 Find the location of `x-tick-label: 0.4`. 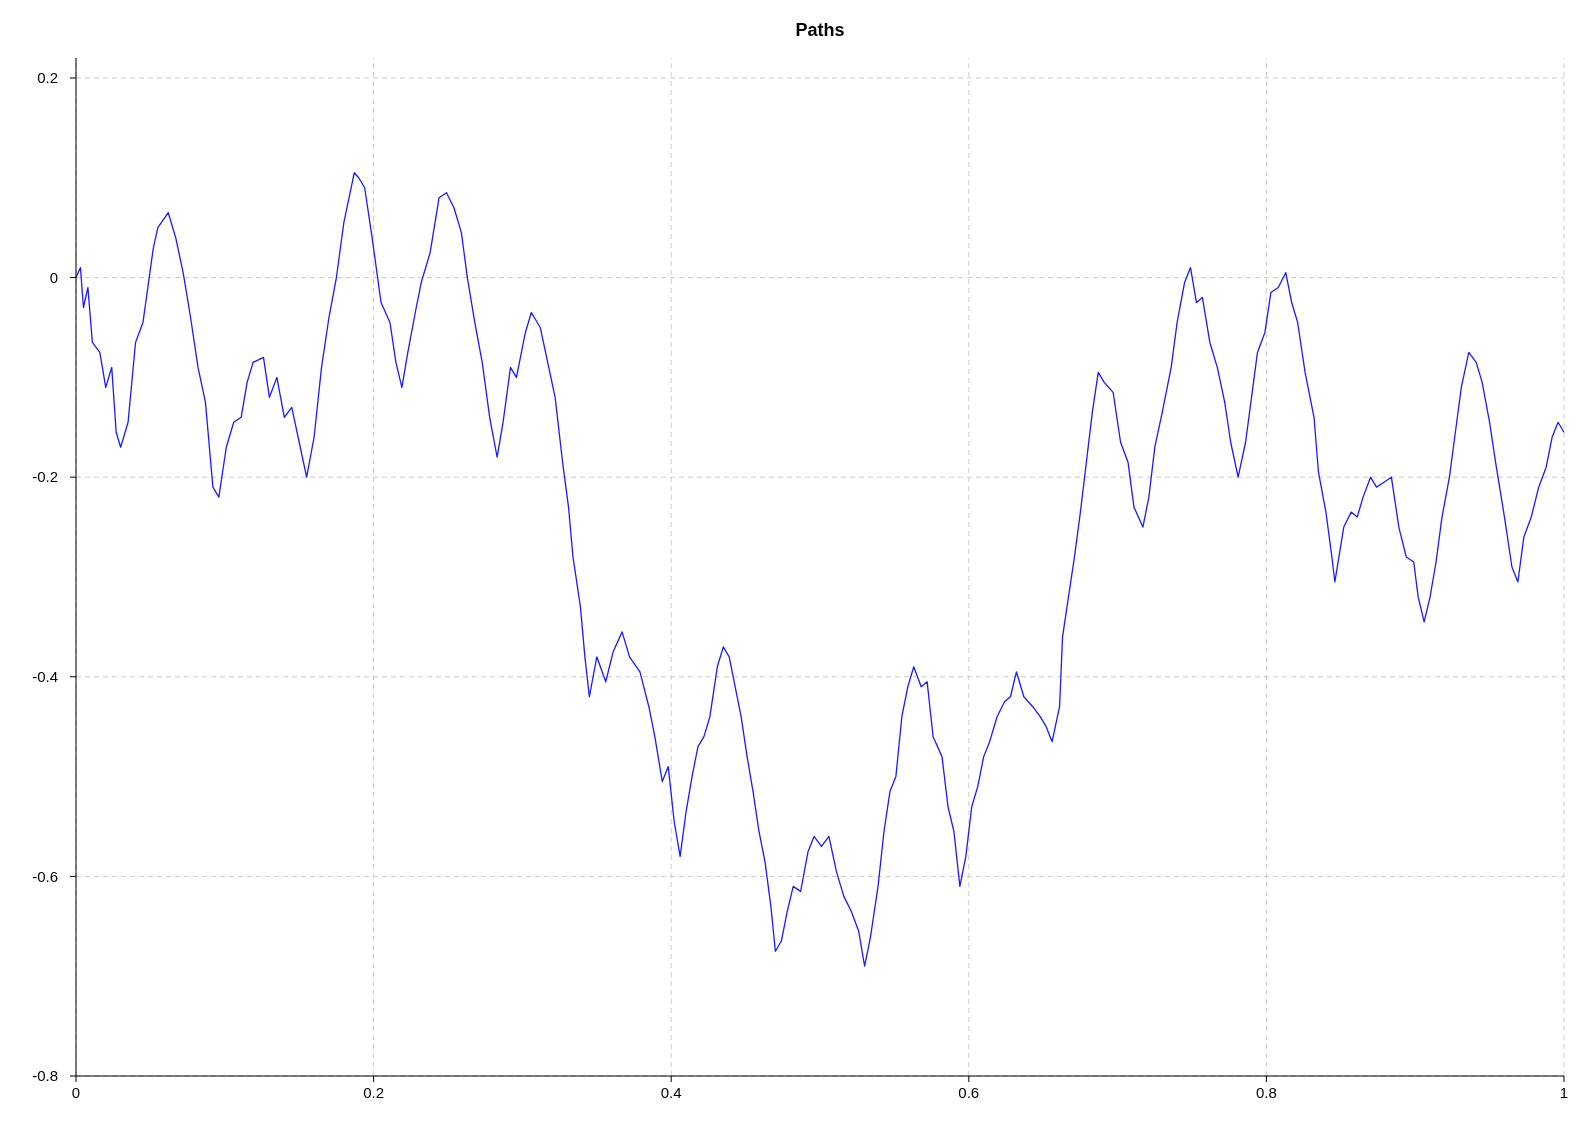

x-tick-label: 0.4 is located at coordinates (671, 1092).